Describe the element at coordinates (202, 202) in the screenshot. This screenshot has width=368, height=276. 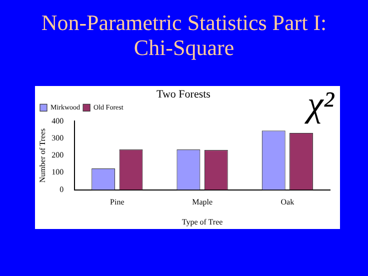
I see `x-tick-label: Maple` at that location.